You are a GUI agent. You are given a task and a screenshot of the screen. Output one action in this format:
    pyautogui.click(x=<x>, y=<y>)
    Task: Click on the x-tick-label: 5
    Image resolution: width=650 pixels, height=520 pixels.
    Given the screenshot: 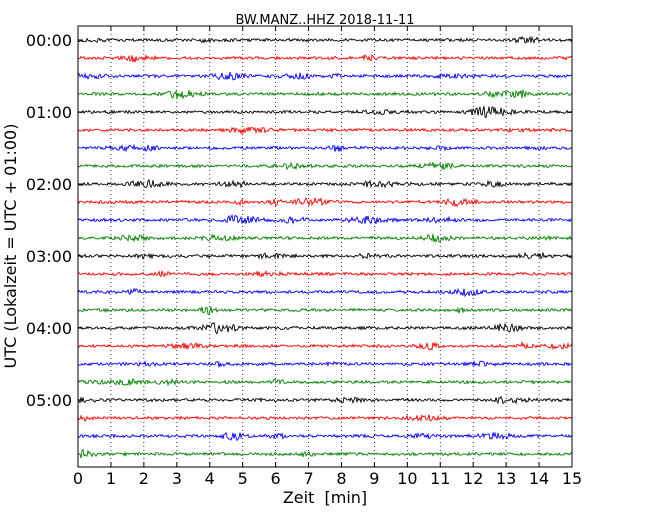 What is the action you would take?
    pyautogui.click(x=243, y=478)
    